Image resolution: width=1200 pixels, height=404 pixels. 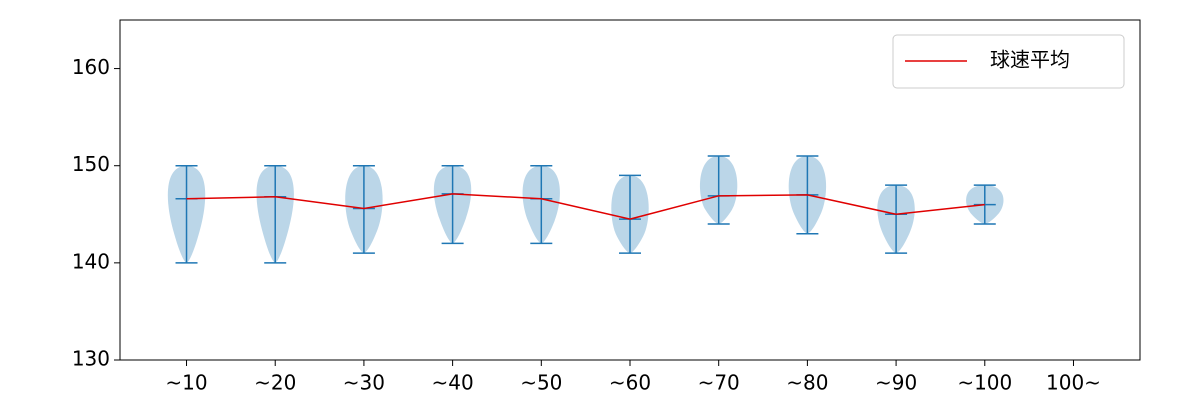 What do you see at coordinates (896, 383) in the screenshot?
I see `x-tick-label: ~90` at bounding box center [896, 383].